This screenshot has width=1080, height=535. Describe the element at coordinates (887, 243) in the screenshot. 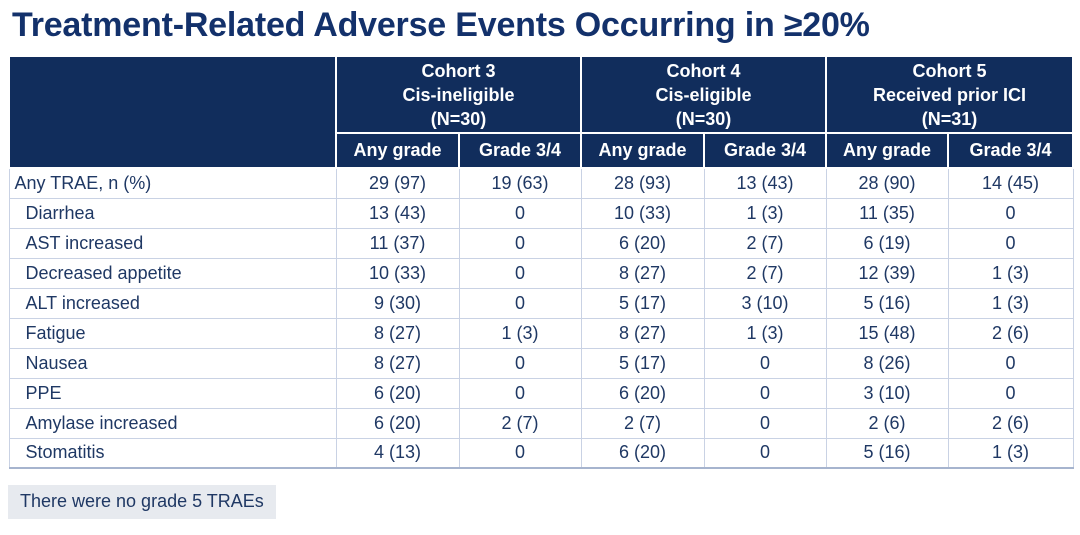

I see `value-cell: 6 (19)` at that location.